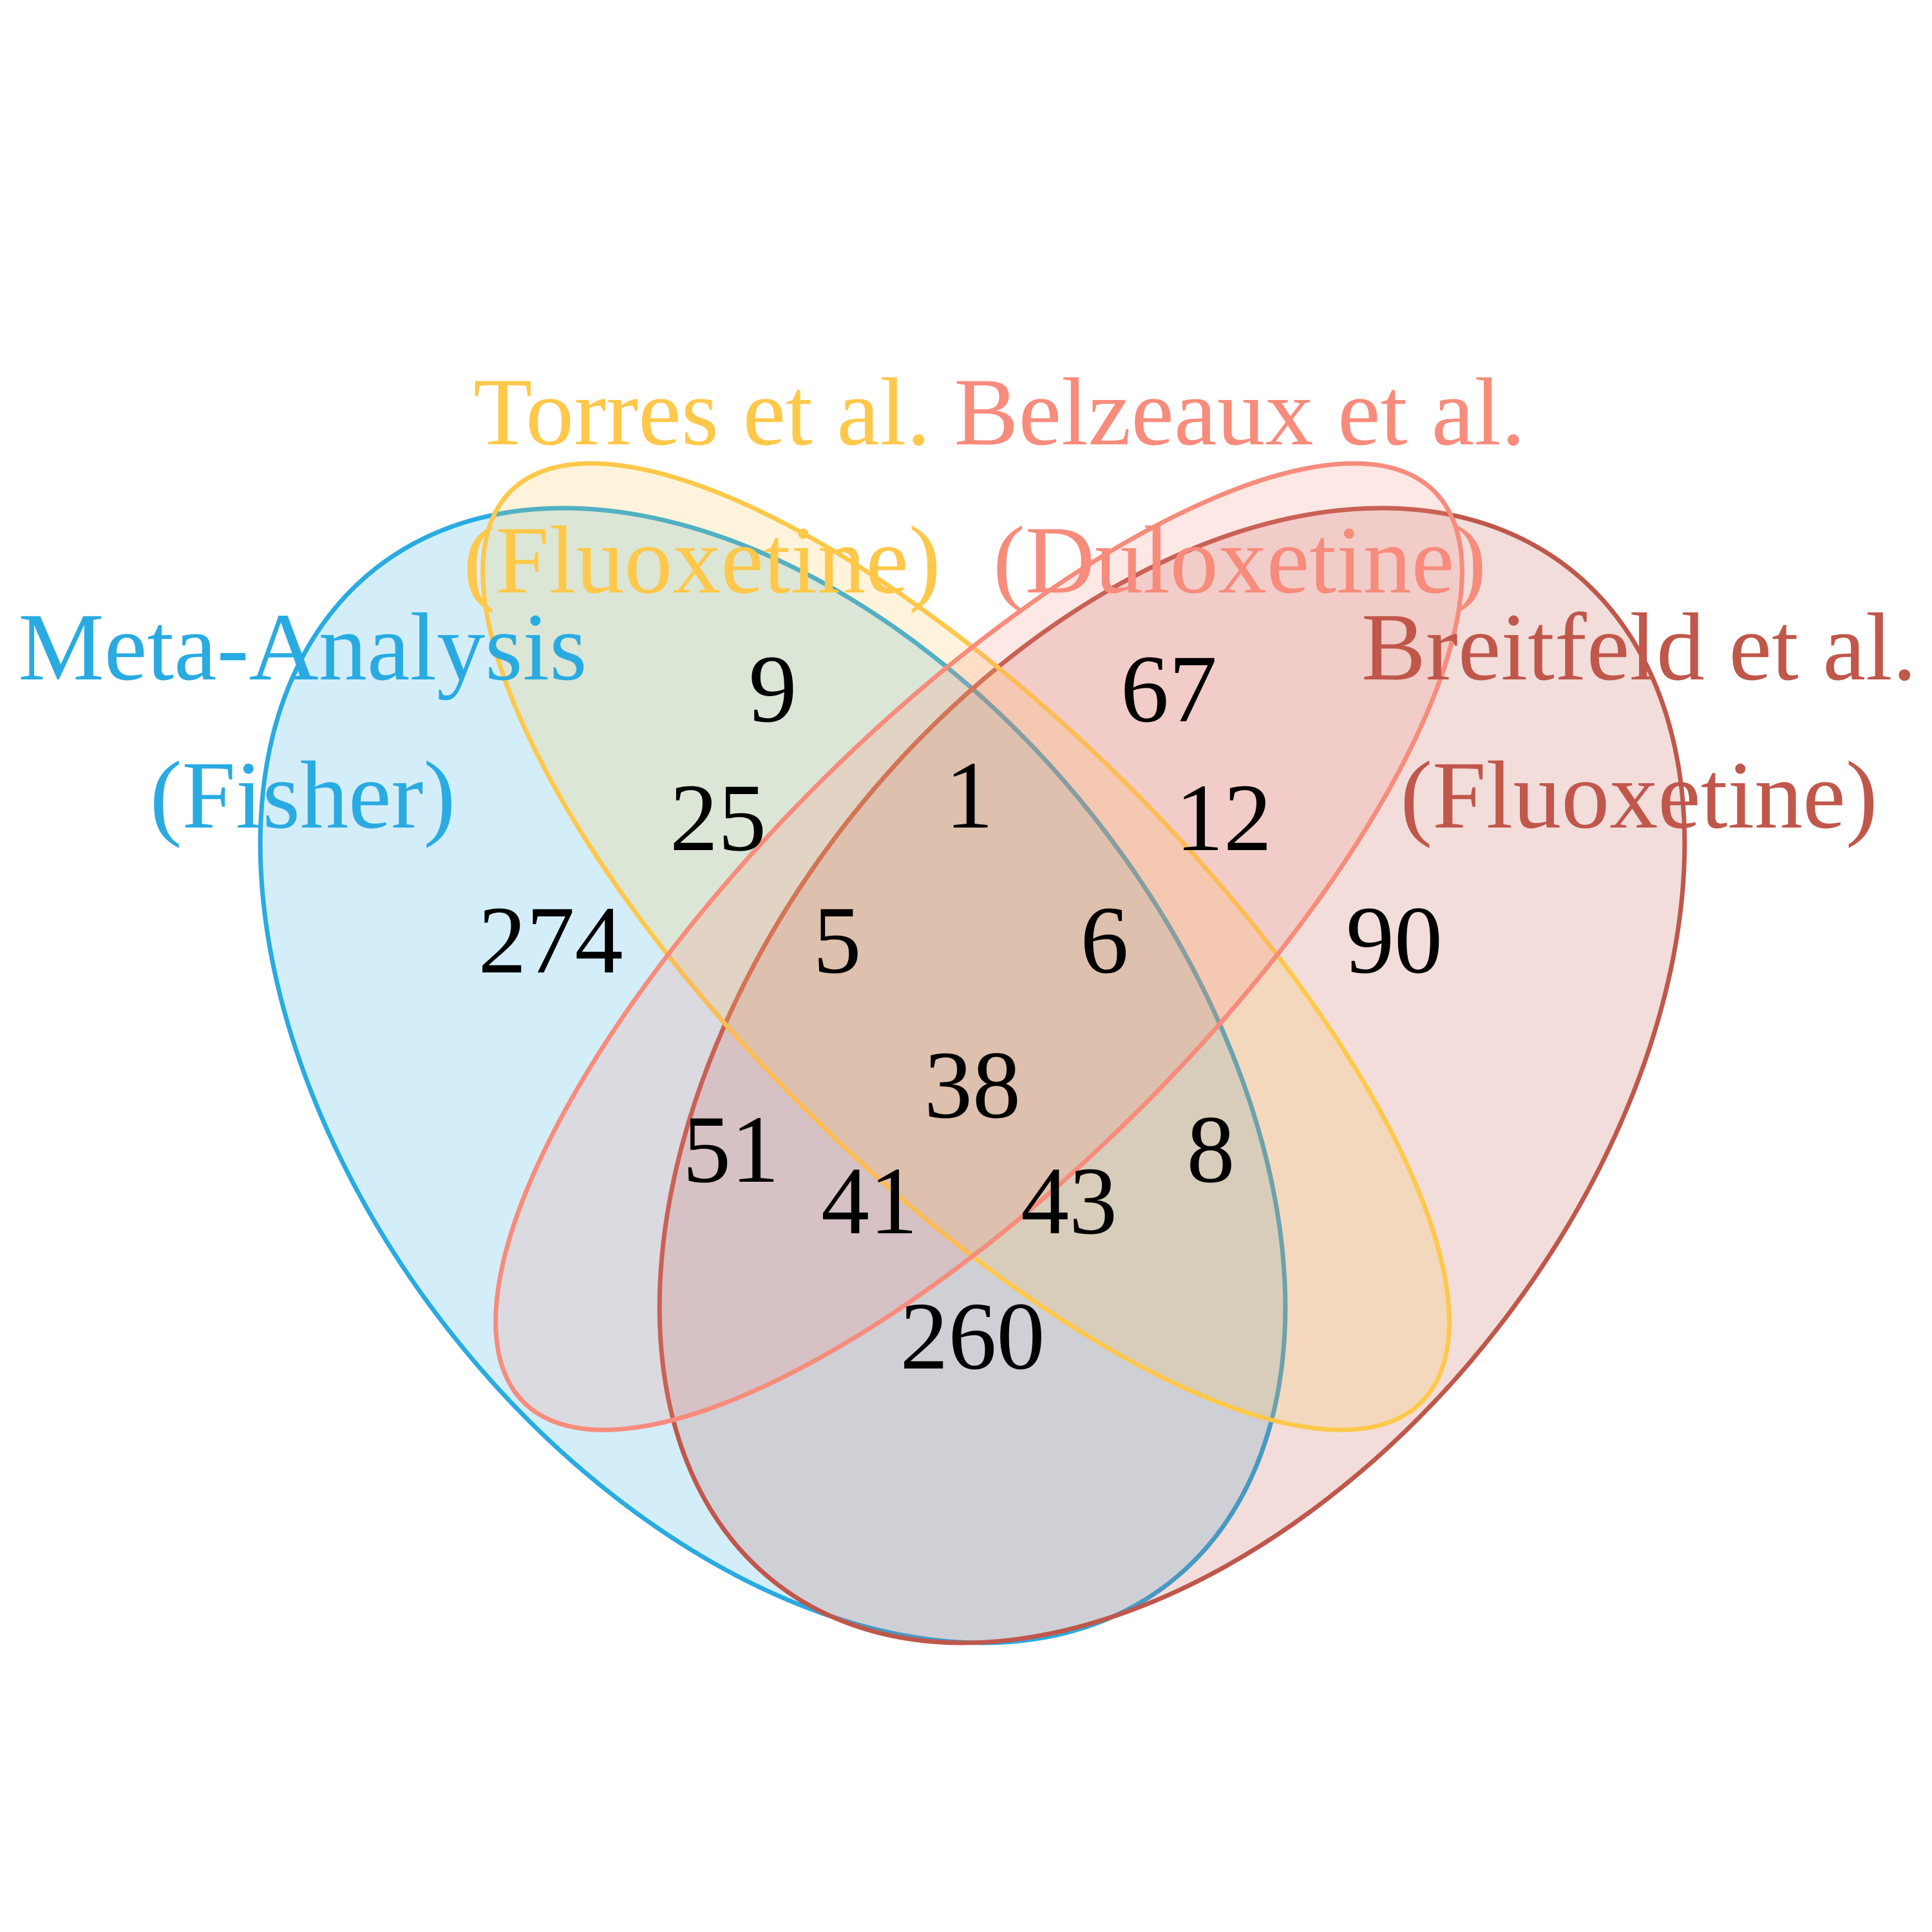 This screenshot has height=1932, width=1932. What do you see at coordinates (970, 795) in the screenshot?
I see `count-torres-belzeaux: 1` at bounding box center [970, 795].